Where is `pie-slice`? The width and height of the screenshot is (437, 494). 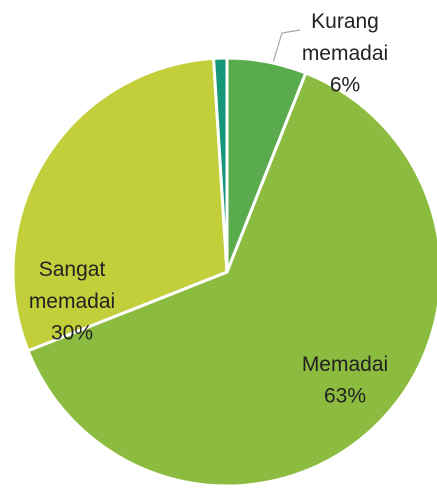 pie-slice is located at coordinates (220, 165).